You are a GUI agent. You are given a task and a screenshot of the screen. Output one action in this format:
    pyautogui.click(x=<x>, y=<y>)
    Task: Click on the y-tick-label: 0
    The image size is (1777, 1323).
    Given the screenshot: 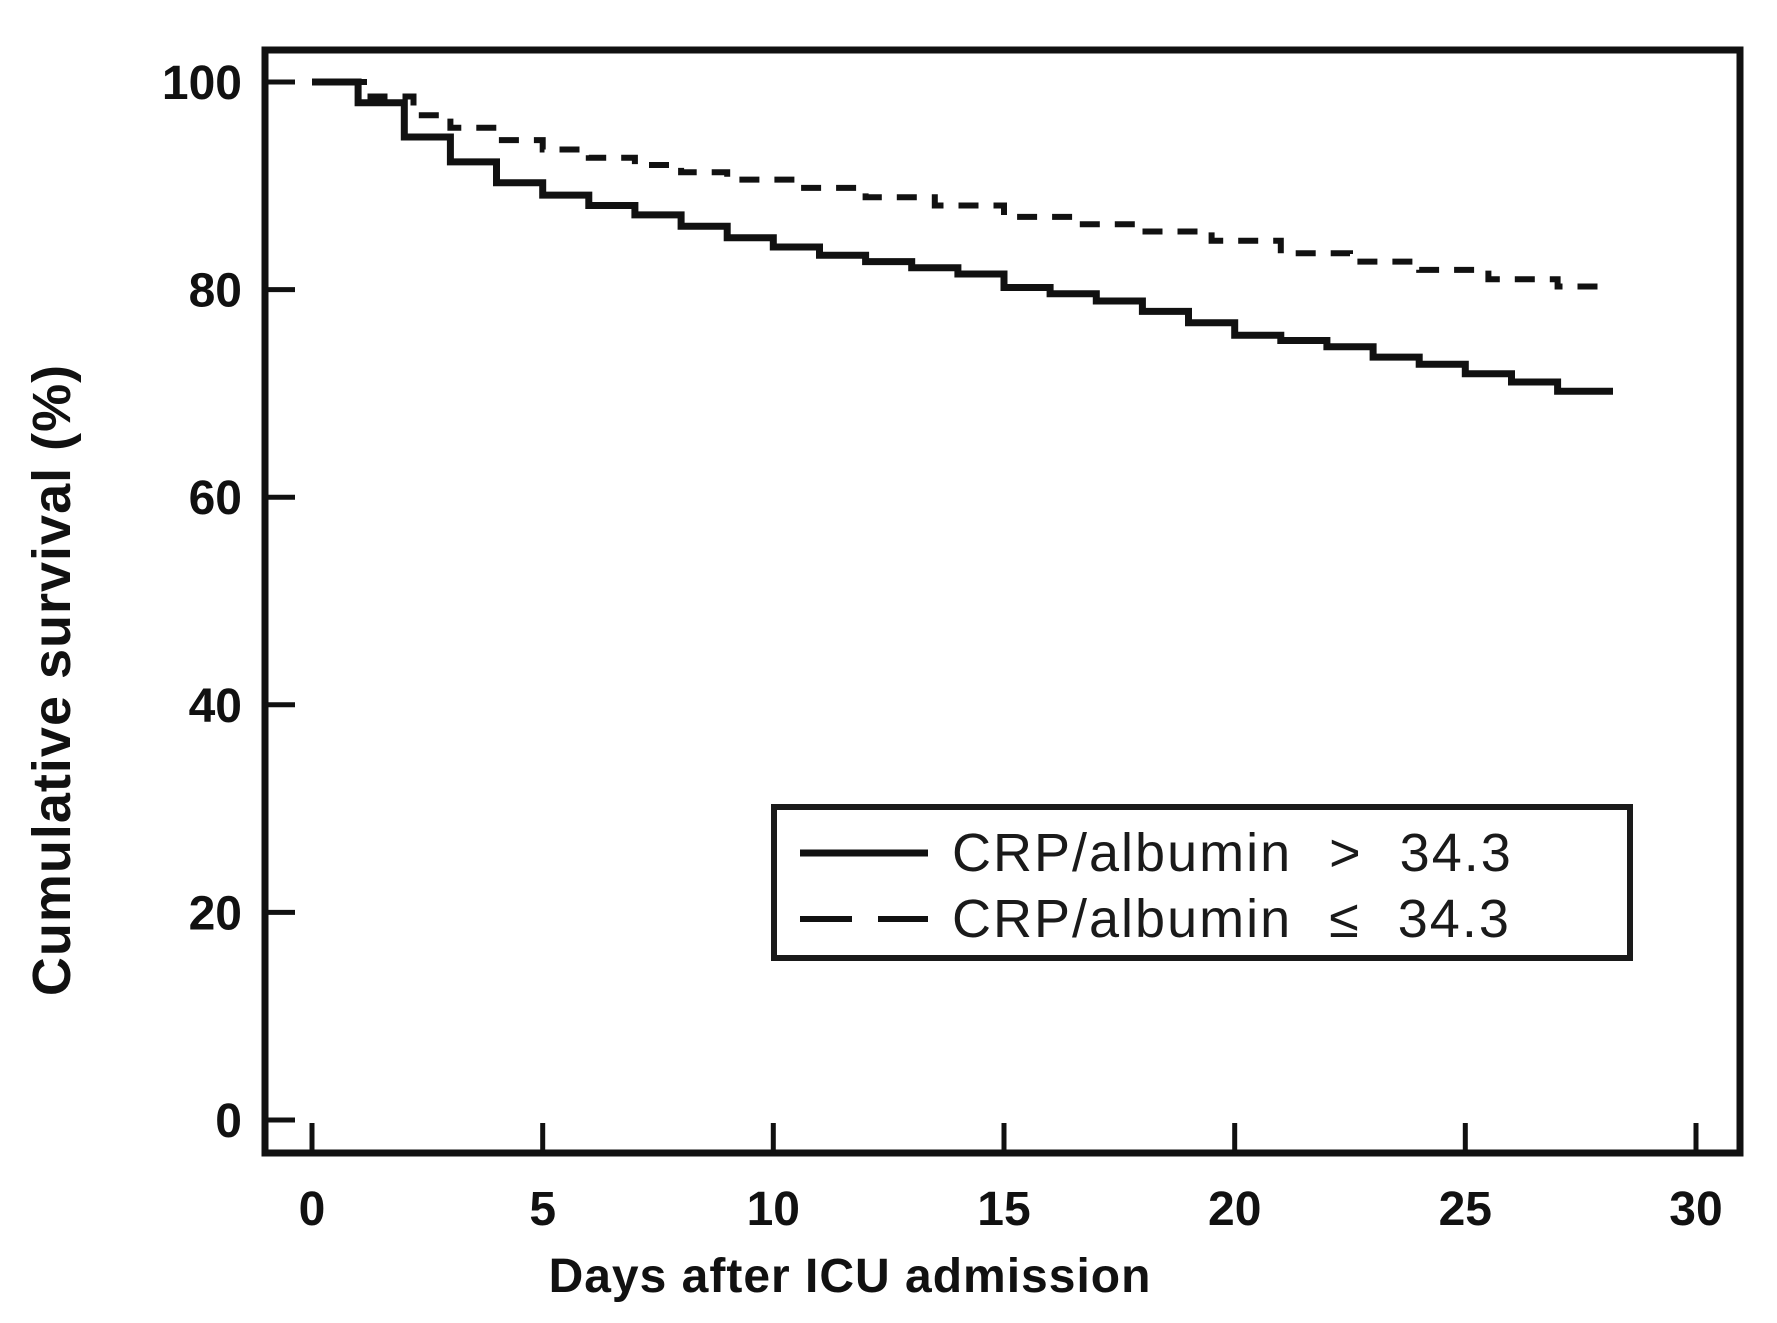 What is the action you would take?
    pyautogui.click(x=228, y=1121)
    